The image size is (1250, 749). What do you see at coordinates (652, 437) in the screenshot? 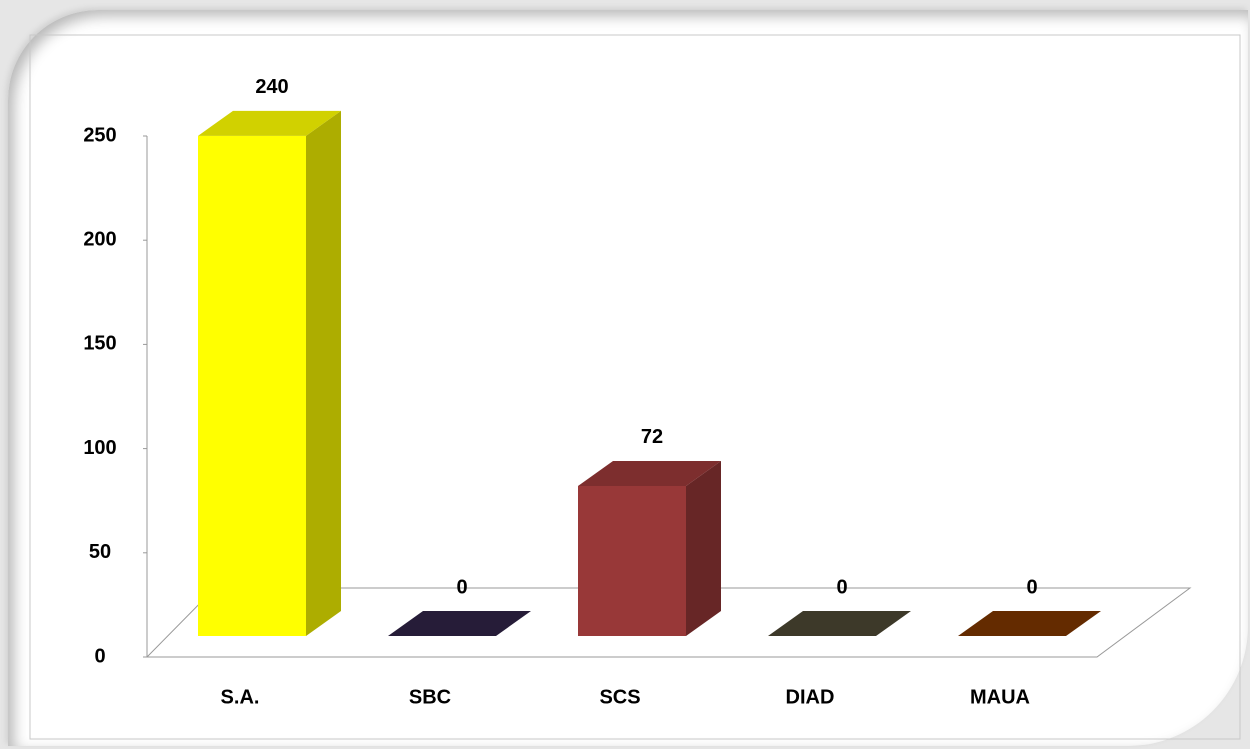
I see `value-label: 72` at bounding box center [652, 437].